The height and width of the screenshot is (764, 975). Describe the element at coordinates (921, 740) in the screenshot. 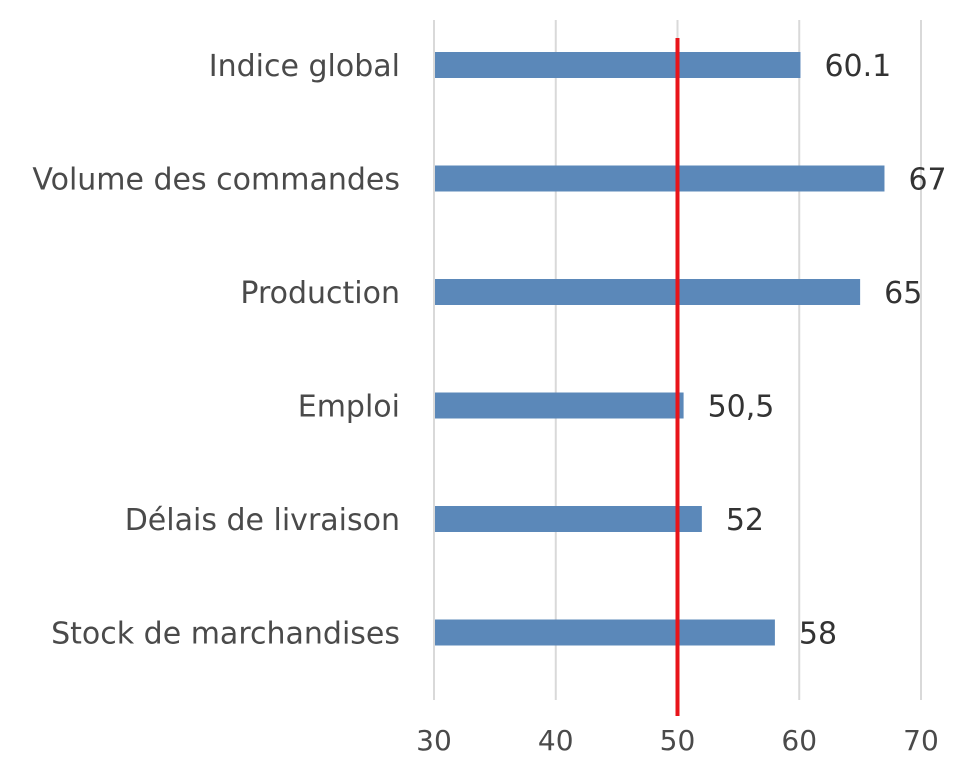

I see `x-tick-label: 70` at that location.